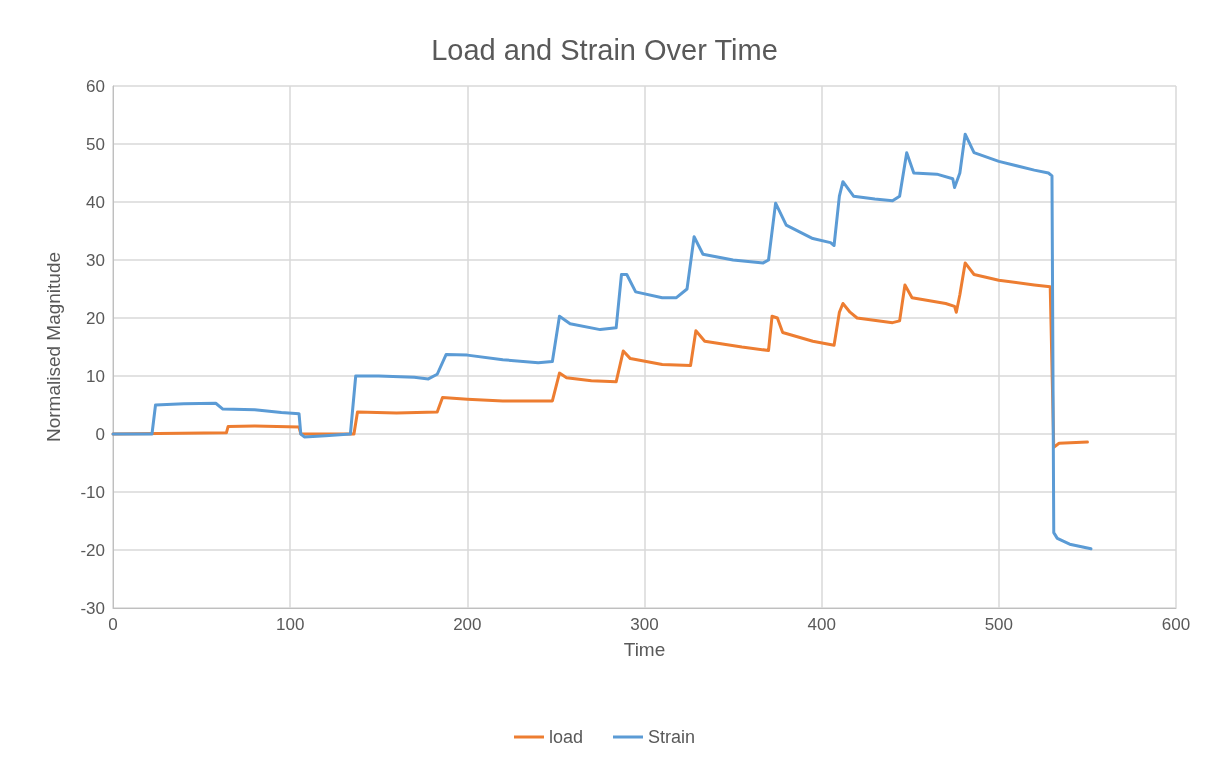 Image resolution: width=1209 pixels, height=763 pixels. I want to click on legend-label: load, so click(565, 737).